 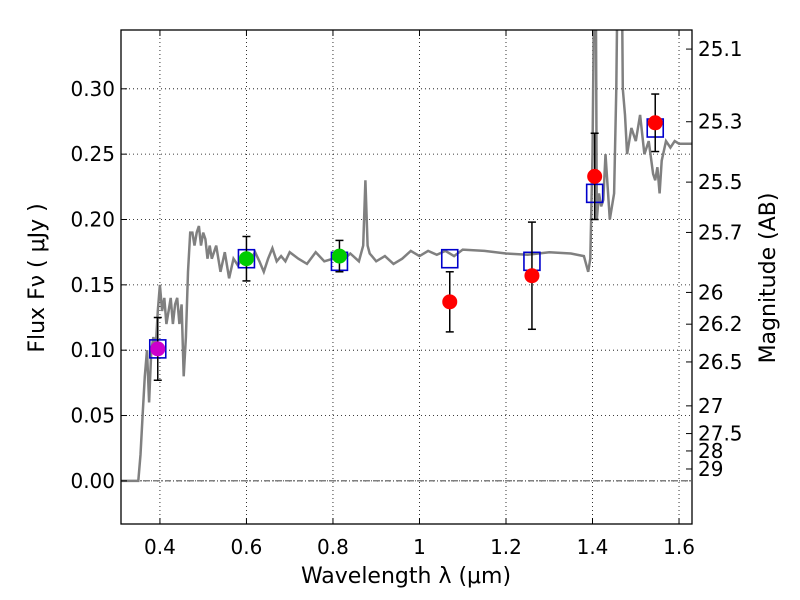 I want to click on y-tick-label-6: 0.30, so click(x=92, y=89).